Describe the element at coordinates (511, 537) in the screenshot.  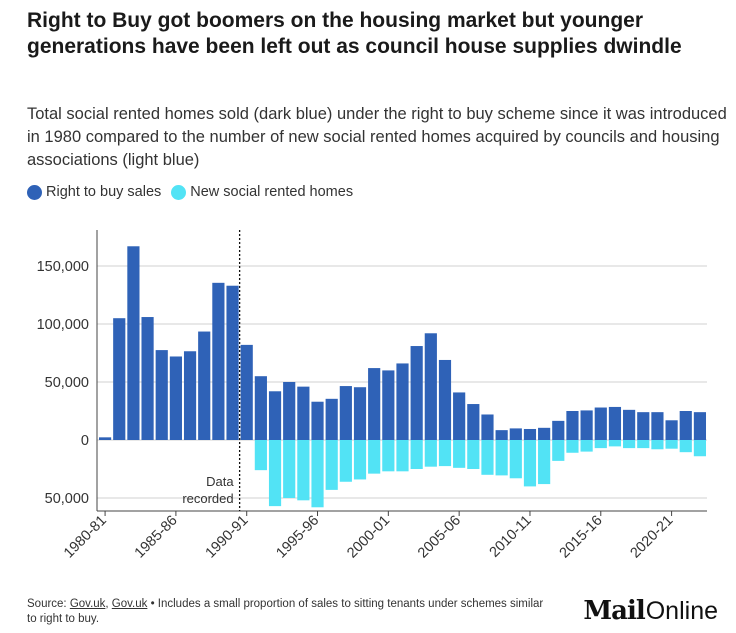
I see `x-tick-label: 2010-11` at that location.